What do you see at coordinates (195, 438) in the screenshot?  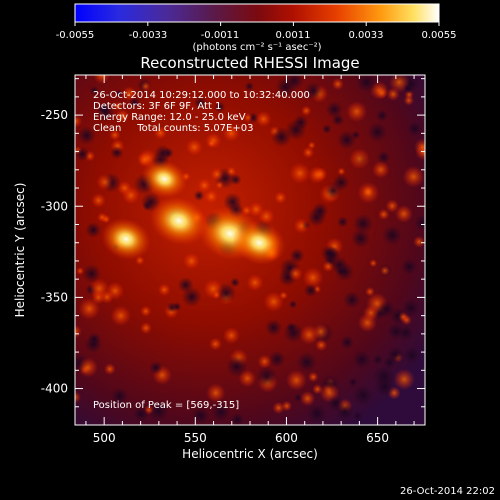 I see `x-tick-label: 550` at bounding box center [195, 438].